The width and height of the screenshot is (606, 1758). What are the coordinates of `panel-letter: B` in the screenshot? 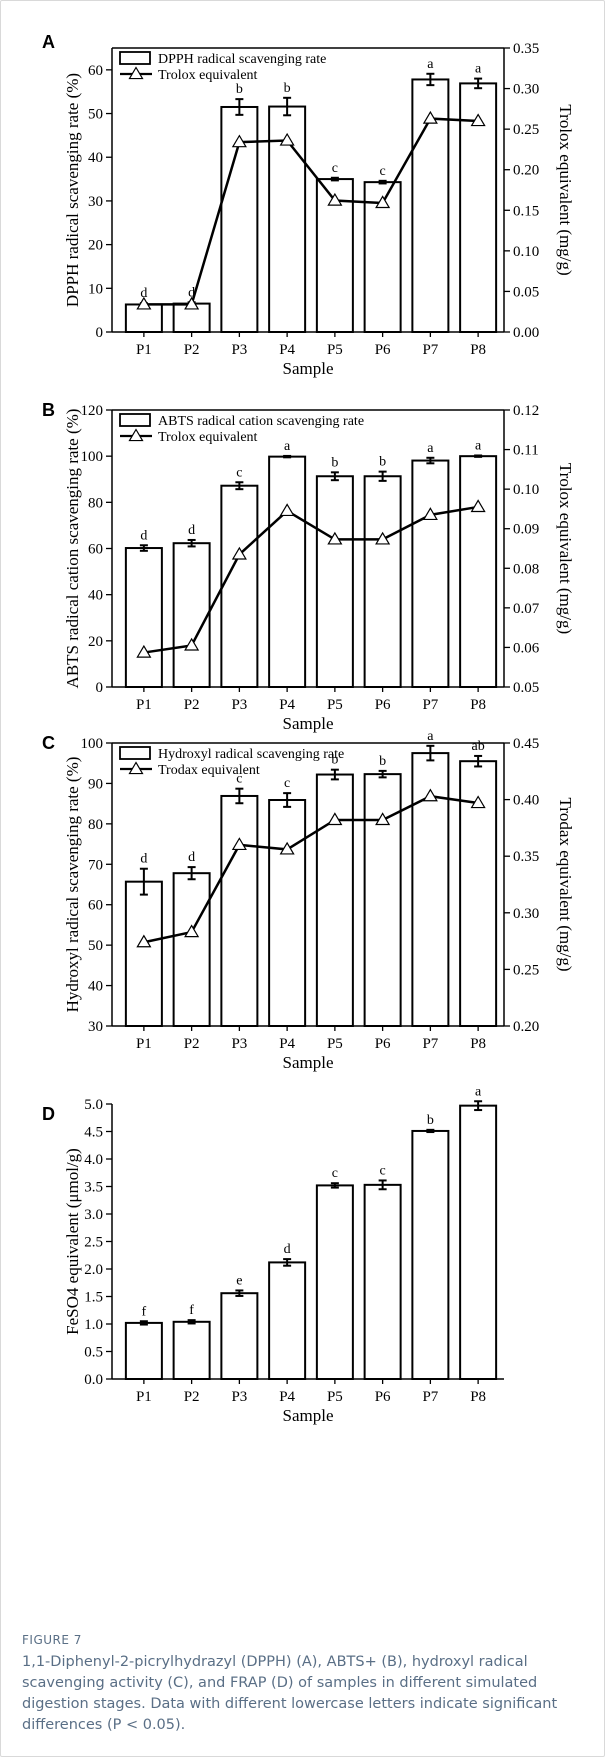 It's located at (48, 410).